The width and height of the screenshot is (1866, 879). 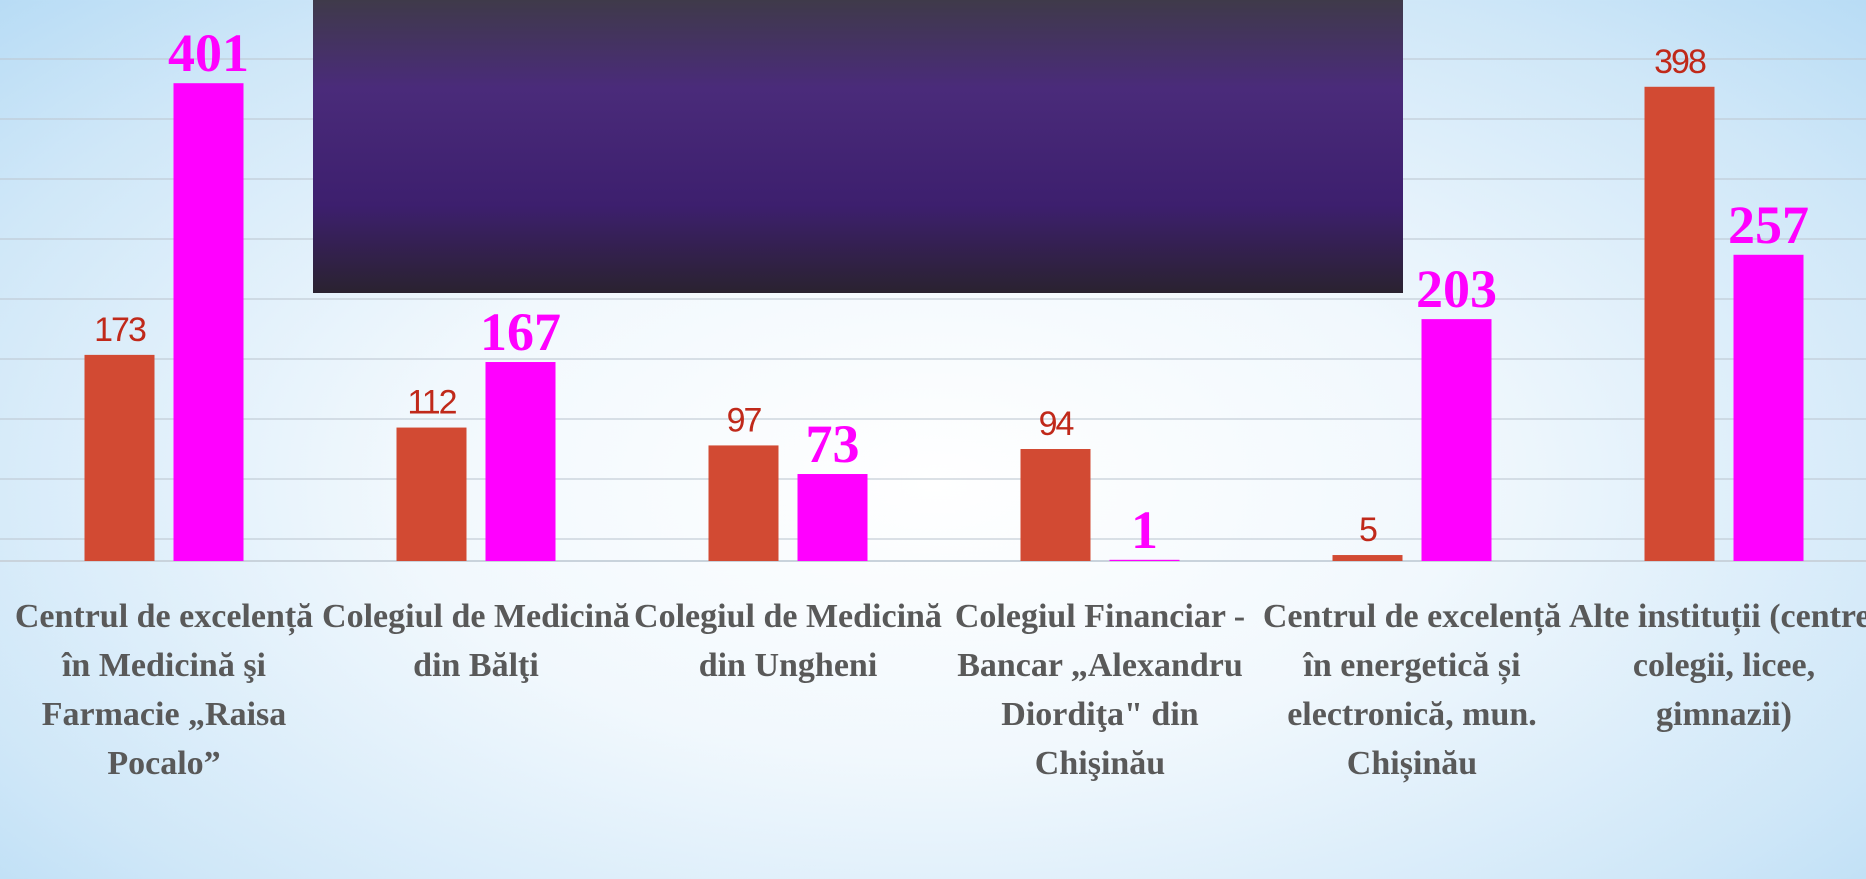 What do you see at coordinates (744, 420) in the screenshot?
I see `data-label: 97` at bounding box center [744, 420].